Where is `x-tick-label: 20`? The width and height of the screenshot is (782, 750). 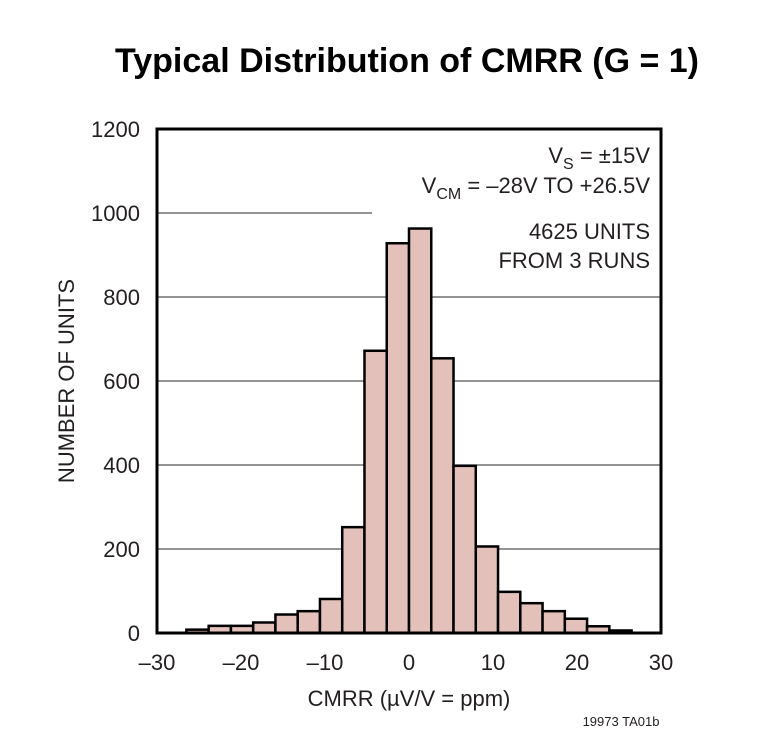 x-tick-label: 20 is located at coordinates (577, 662).